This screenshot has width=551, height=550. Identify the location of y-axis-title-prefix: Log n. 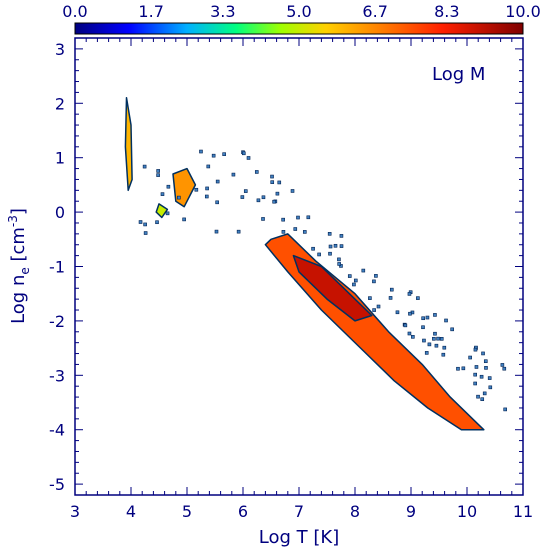
(18, 299).